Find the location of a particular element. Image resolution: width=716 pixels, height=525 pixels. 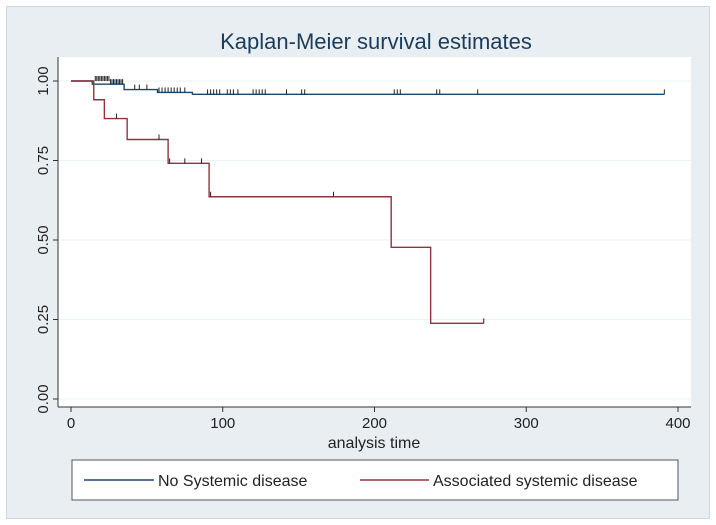

x-tick-label: 0 is located at coordinates (71, 423).